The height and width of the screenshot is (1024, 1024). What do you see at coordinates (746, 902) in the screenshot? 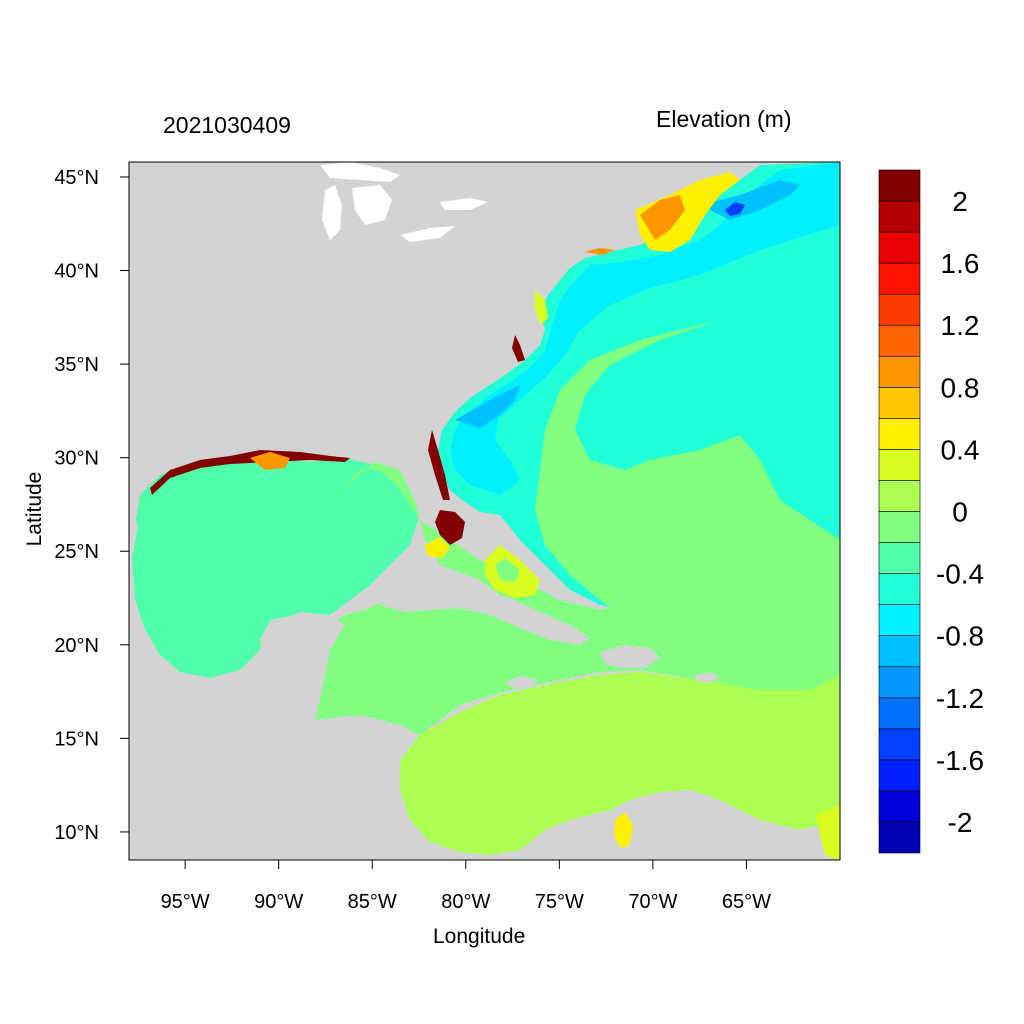
I see `x-tick-label: 65°W` at bounding box center [746, 902].